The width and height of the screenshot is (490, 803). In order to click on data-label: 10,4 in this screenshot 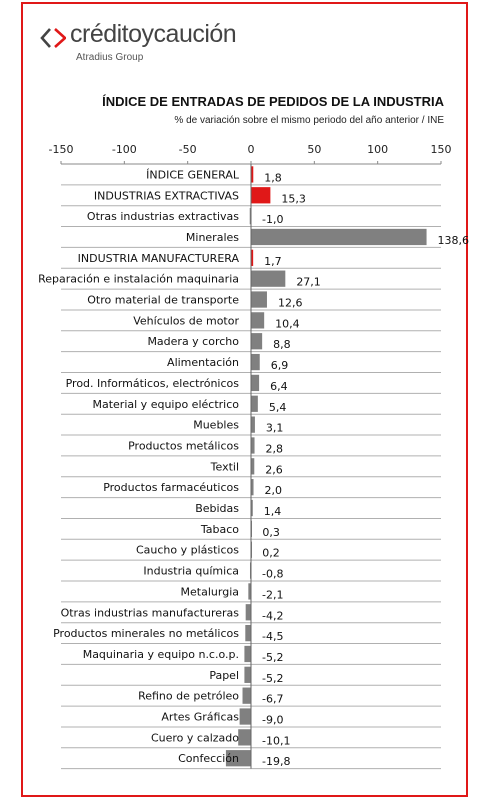, I will do `click(287, 323)`.